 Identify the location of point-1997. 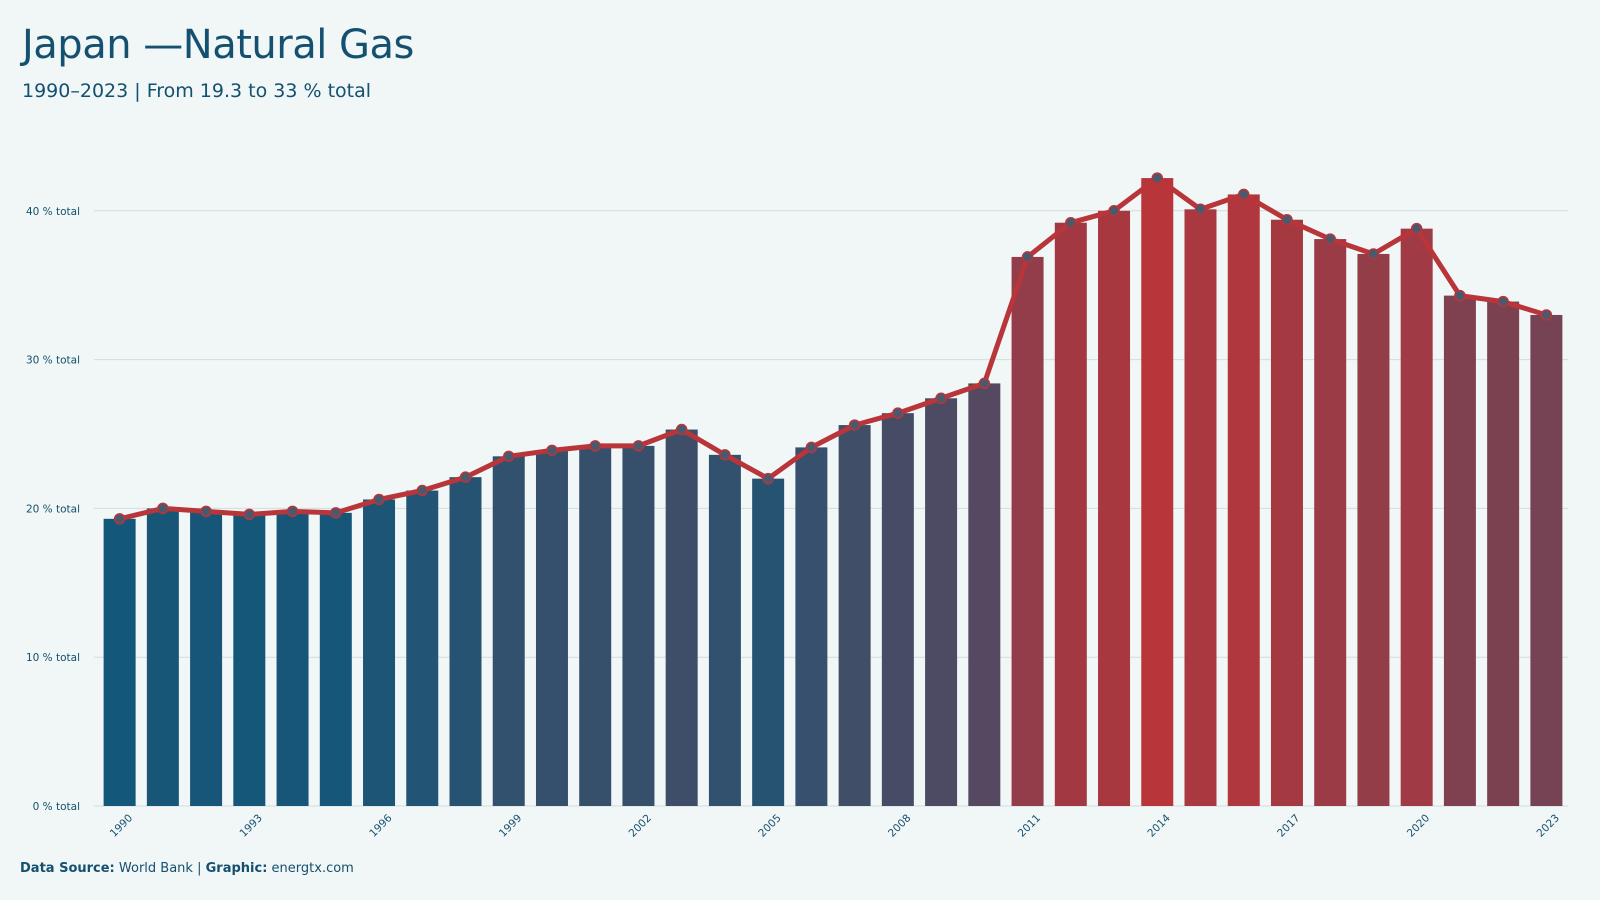
(422, 490).